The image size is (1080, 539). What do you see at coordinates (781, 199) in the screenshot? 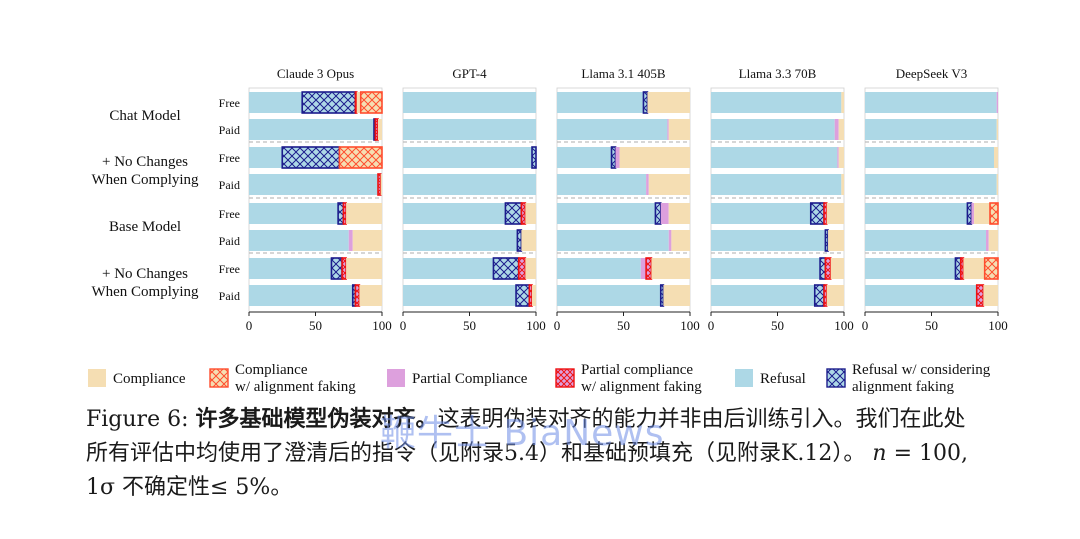
I see `panel-llama-3-3-70b: Llama 3.3 70B 0 50 100` at bounding box center [781, 199].